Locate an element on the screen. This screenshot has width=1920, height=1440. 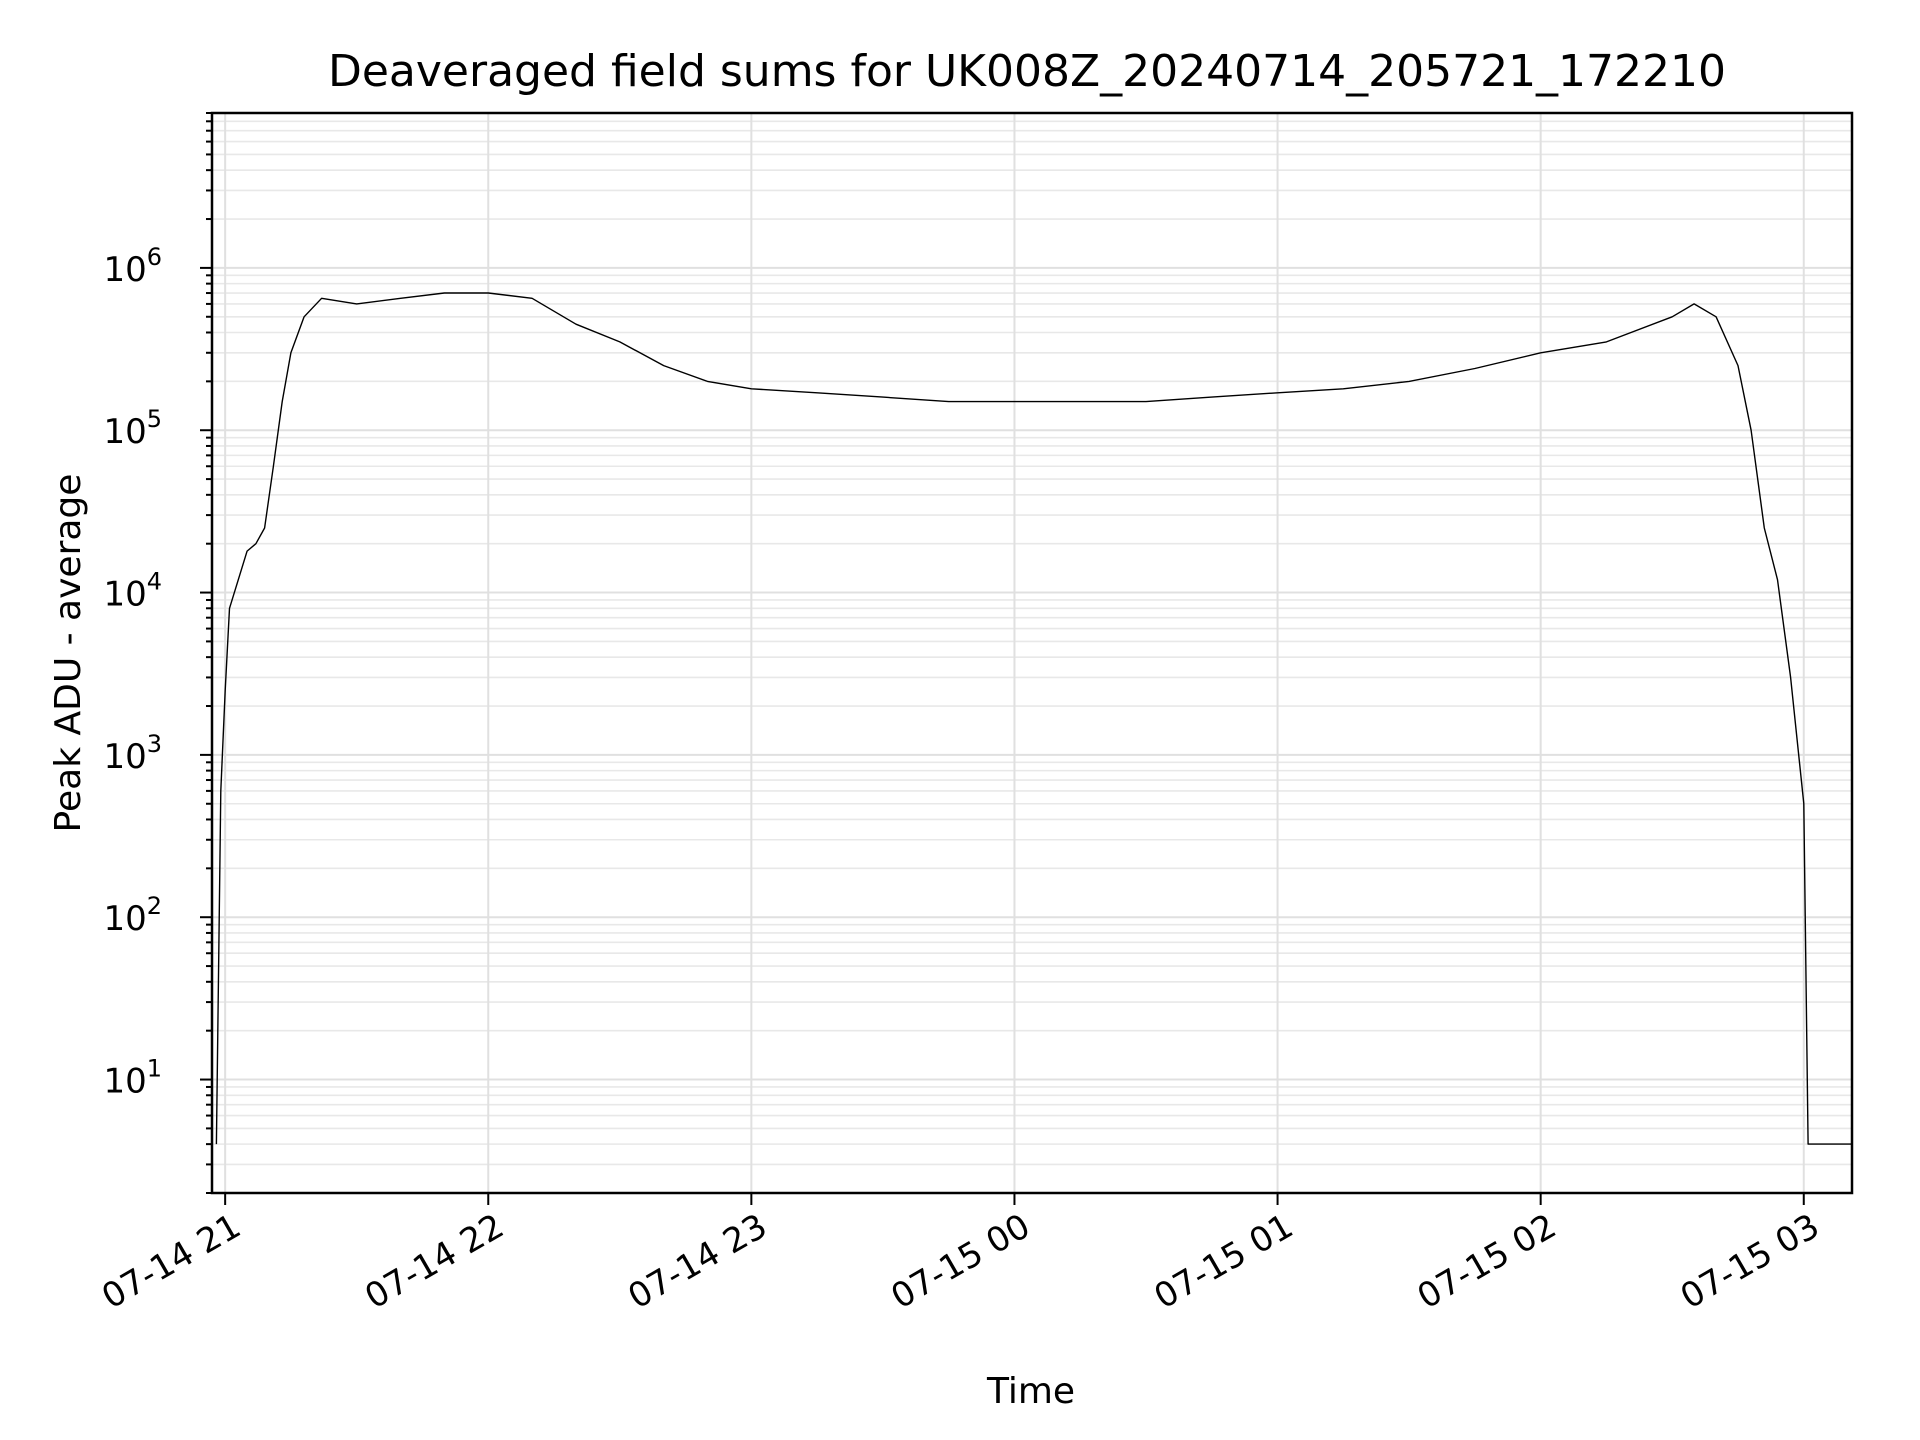
y-tick-label: 10⁴ is located at coordinates (132, 591).